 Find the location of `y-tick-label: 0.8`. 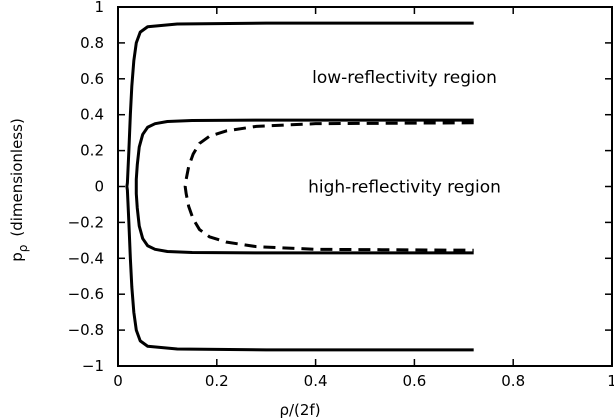

y-tick-label: 0.8 is located at coordinates (92, 43).